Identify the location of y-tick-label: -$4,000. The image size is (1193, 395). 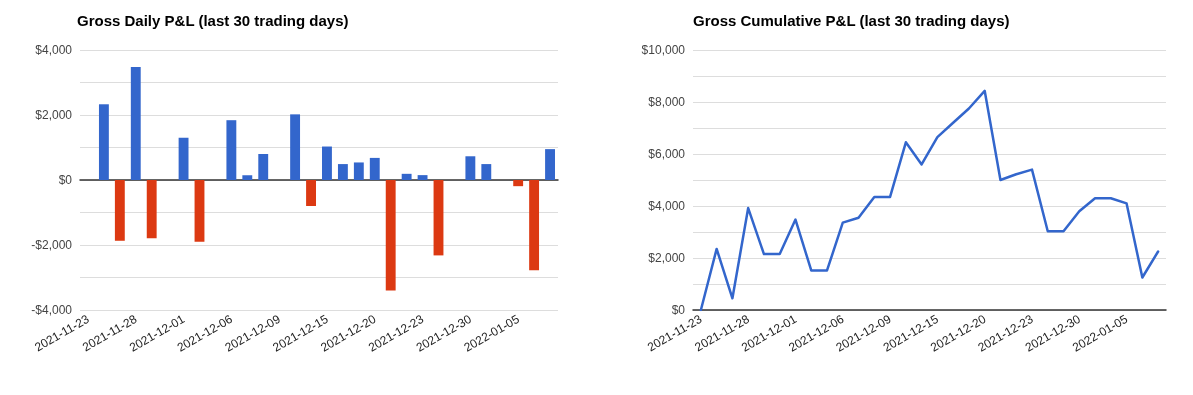
(52, 310).